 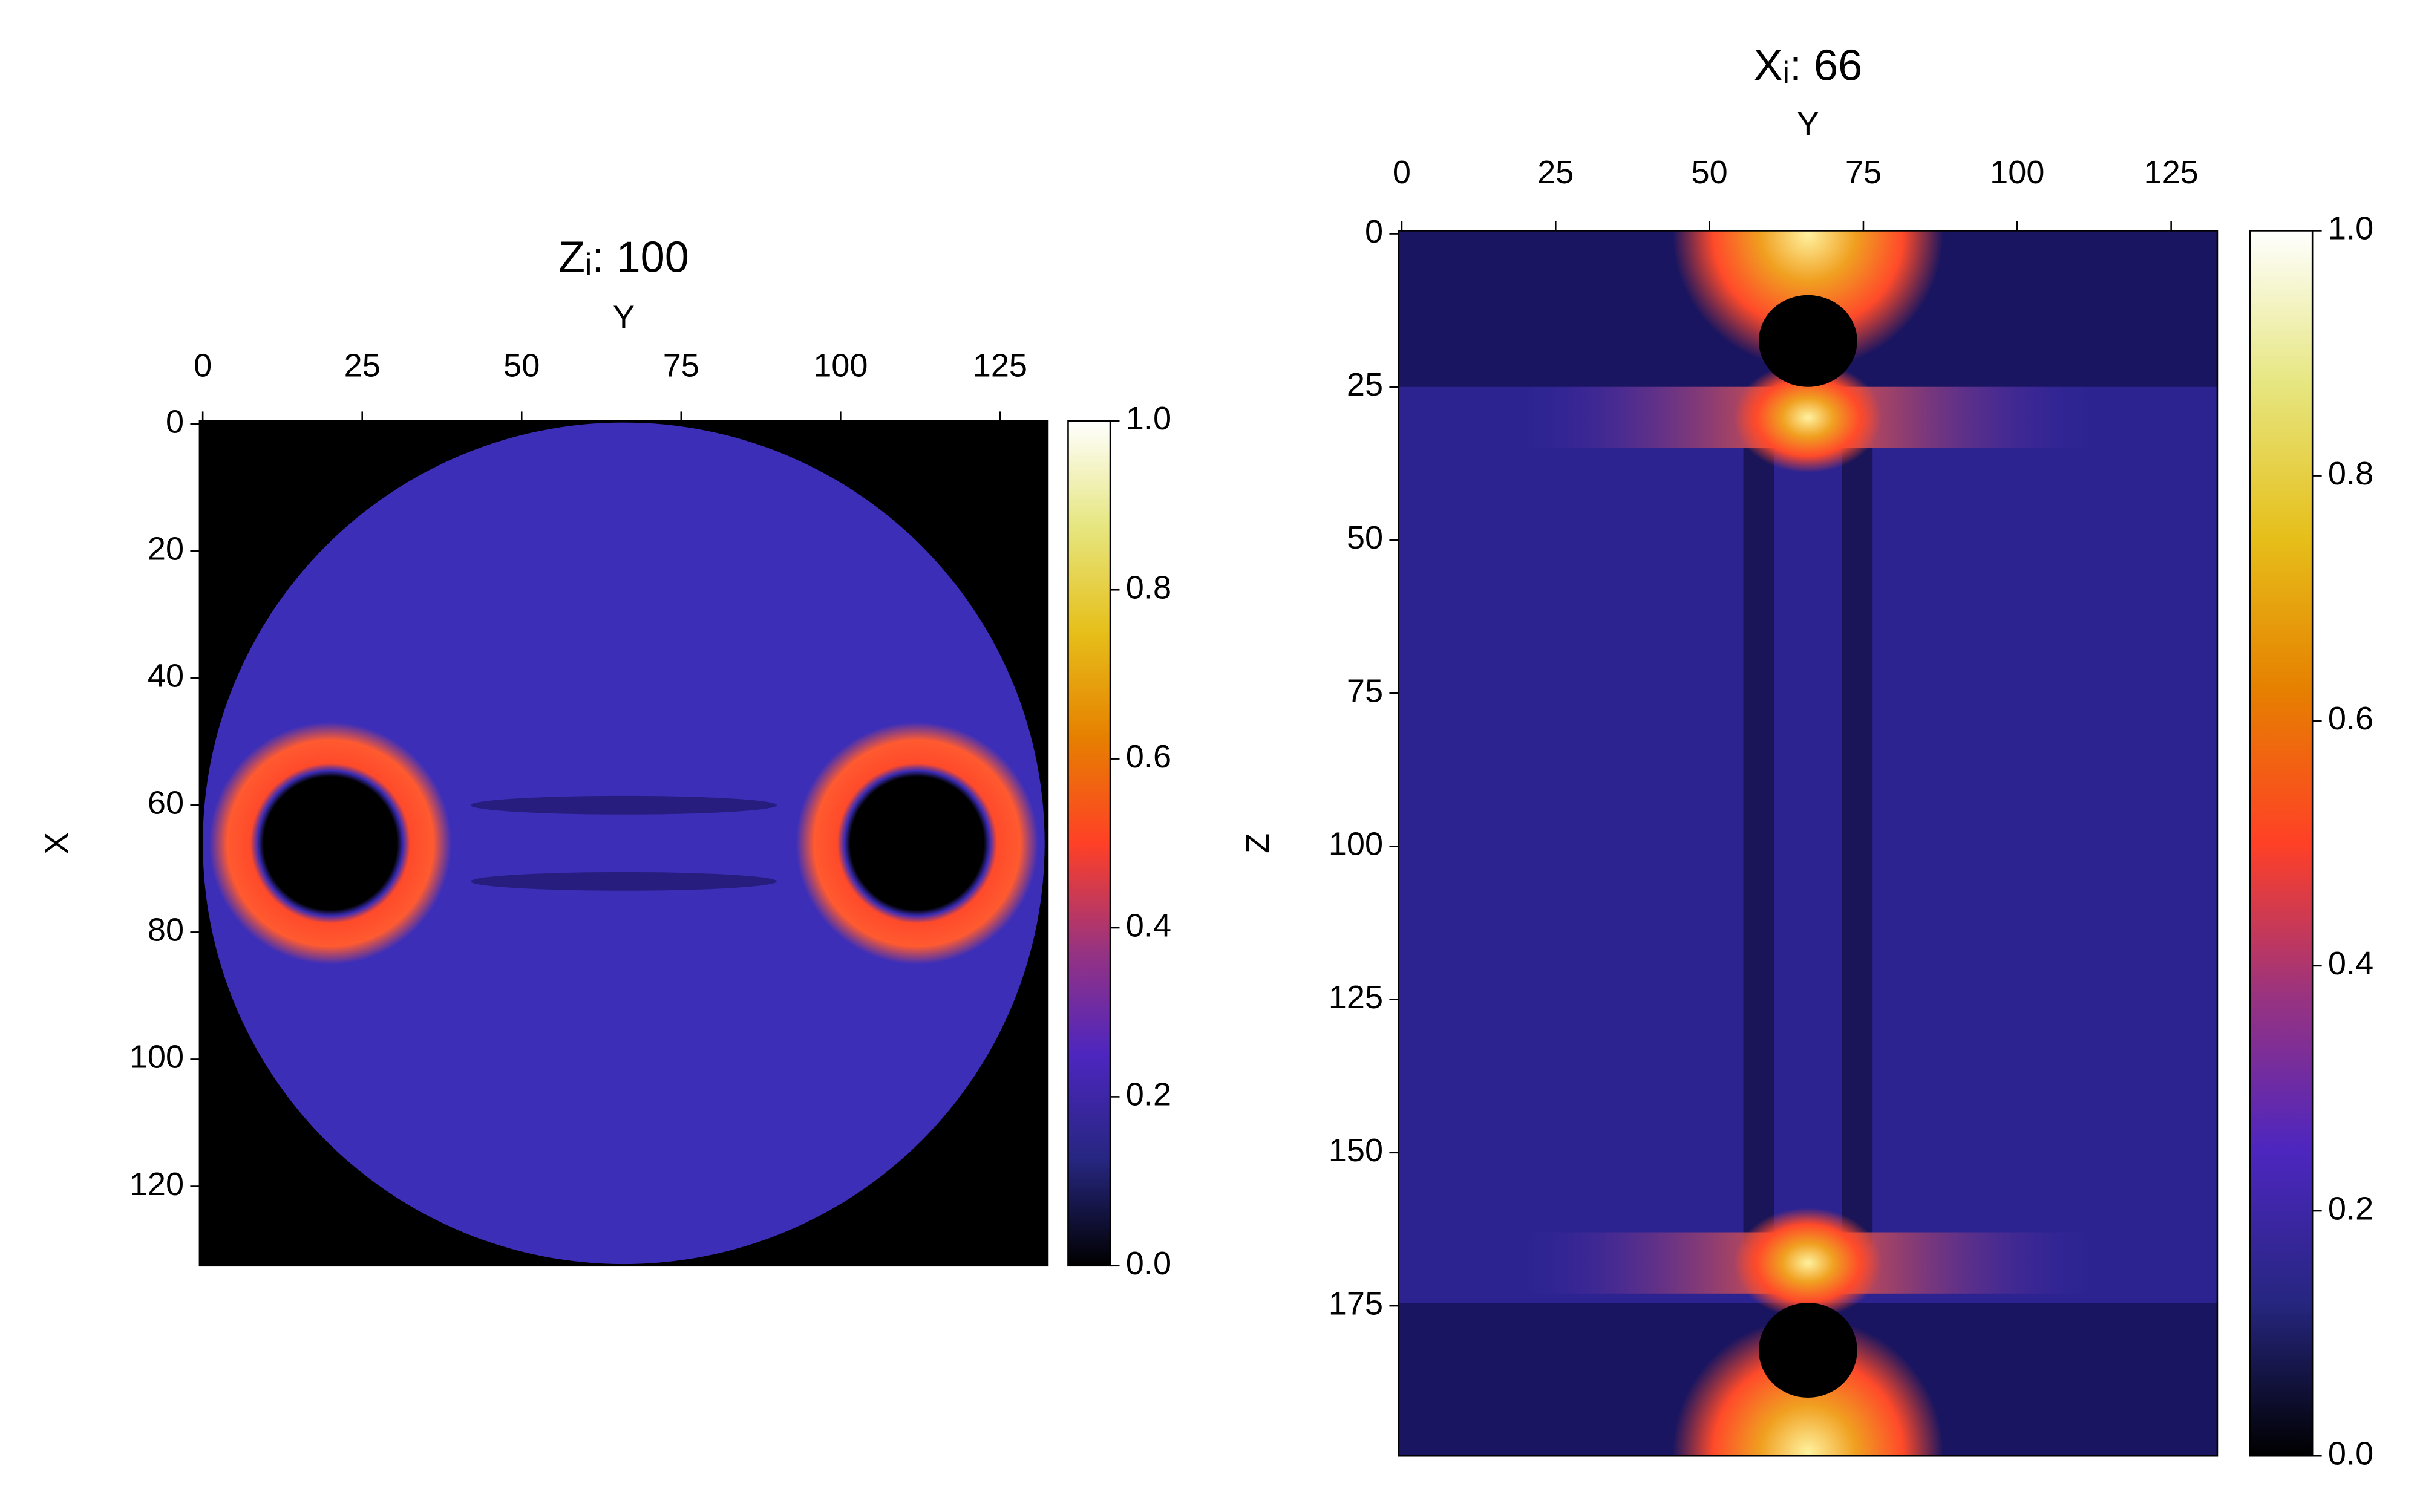 I want to click on y-axis-label: Z, so click(x=1258, y=843).